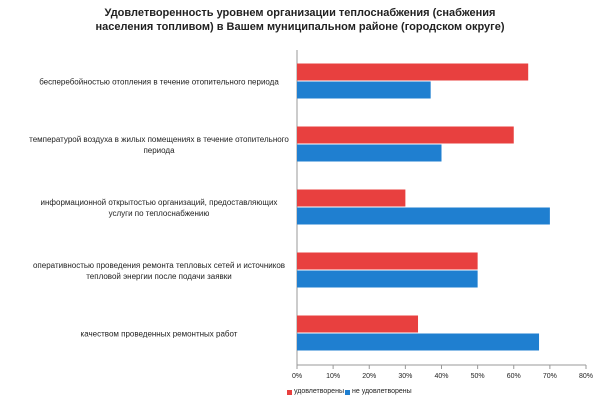 The height and width of the screenshot is (400, 600). What do you see at coordinates (441, 376) in the screenshot?
I see `x-tick-label: 40%` at bounding box center [441, 376].